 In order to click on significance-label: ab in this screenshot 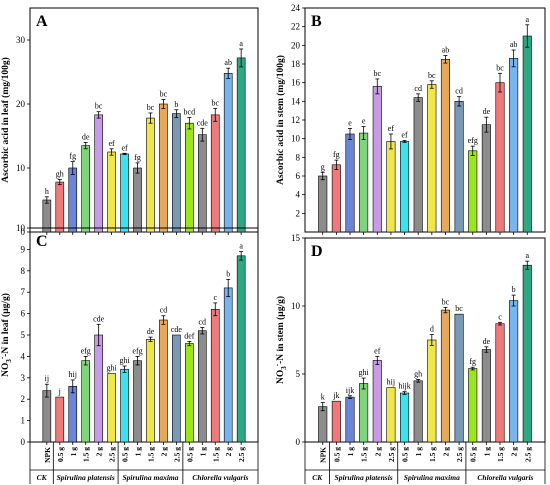, I will do `click(514, 44)`.